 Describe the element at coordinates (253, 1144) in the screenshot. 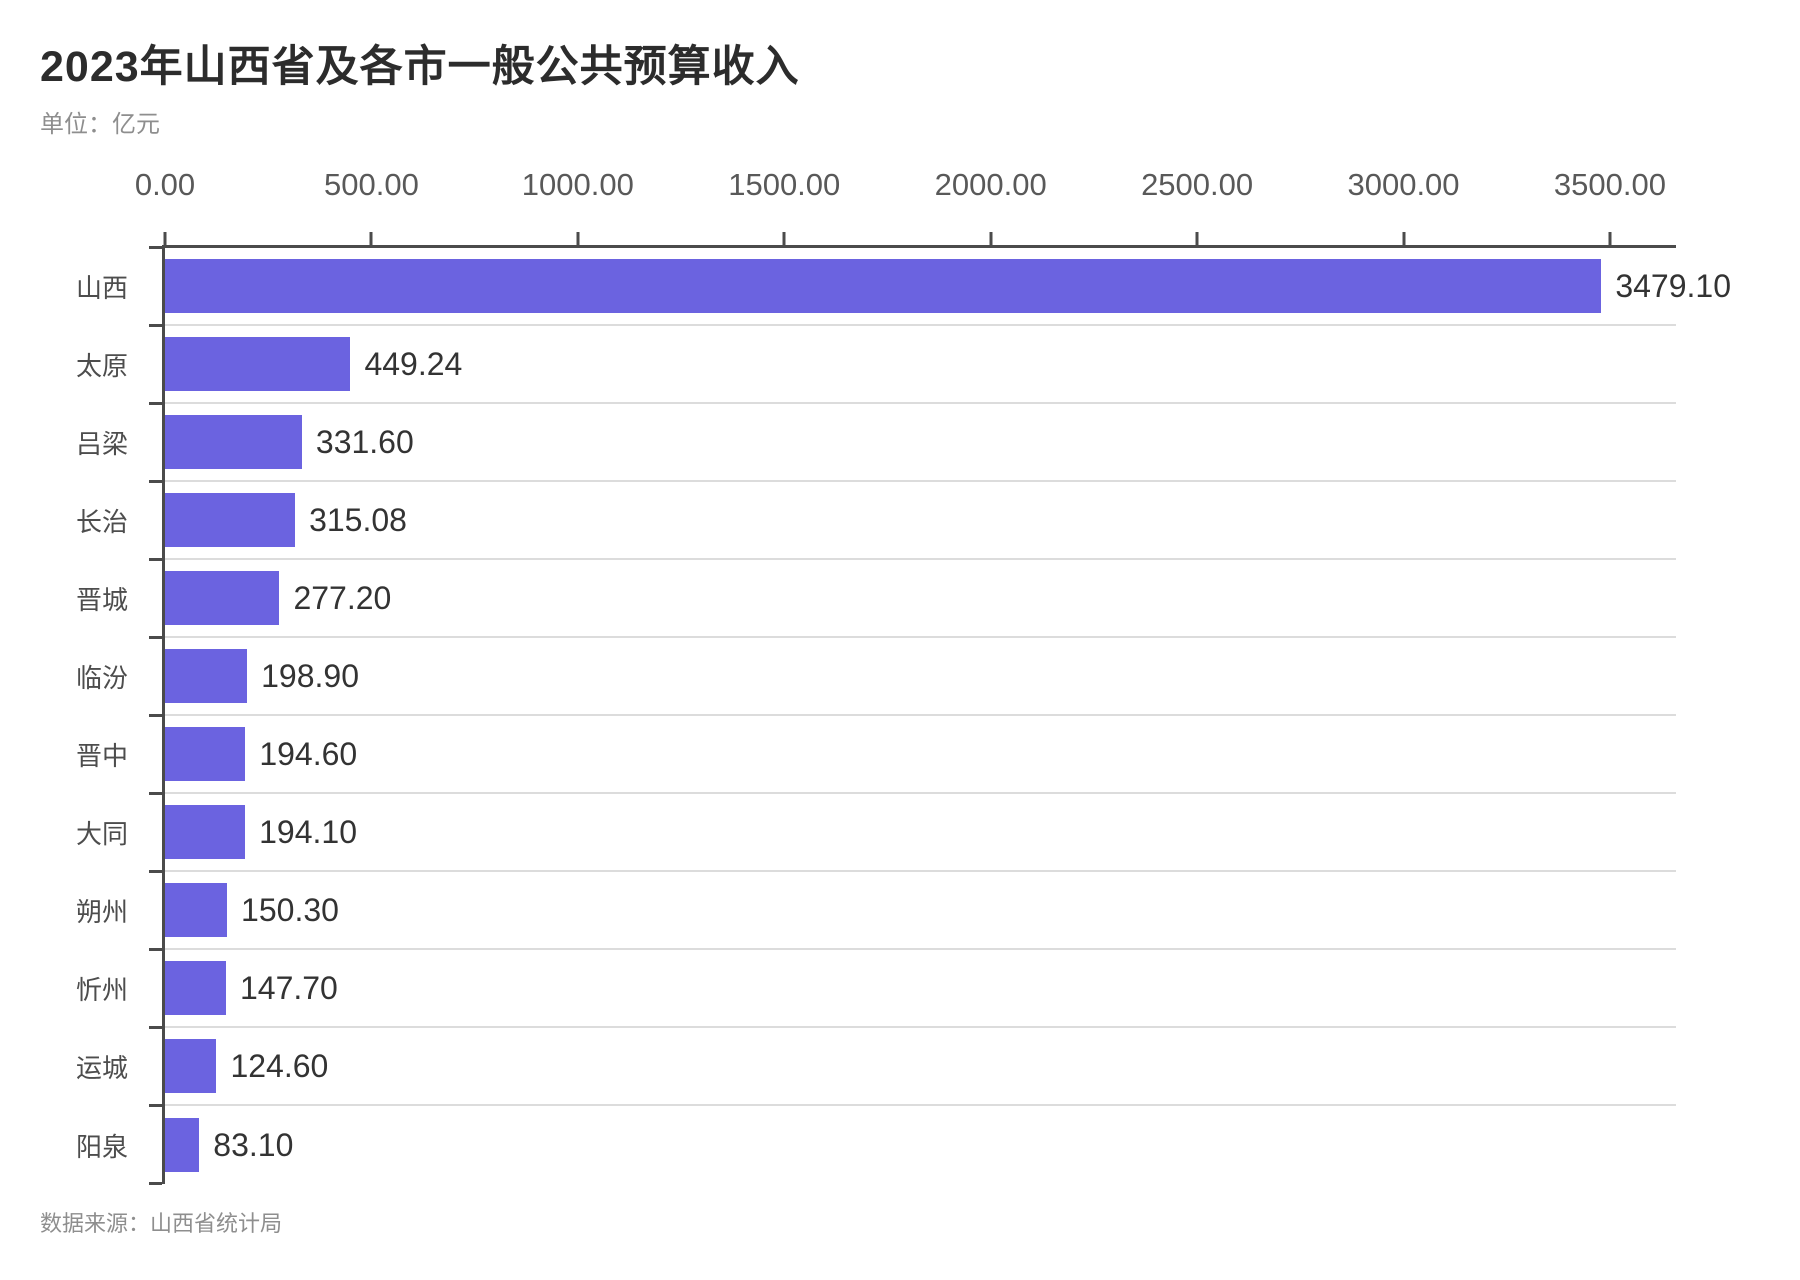

I see `value-label: 83.10` at that location.